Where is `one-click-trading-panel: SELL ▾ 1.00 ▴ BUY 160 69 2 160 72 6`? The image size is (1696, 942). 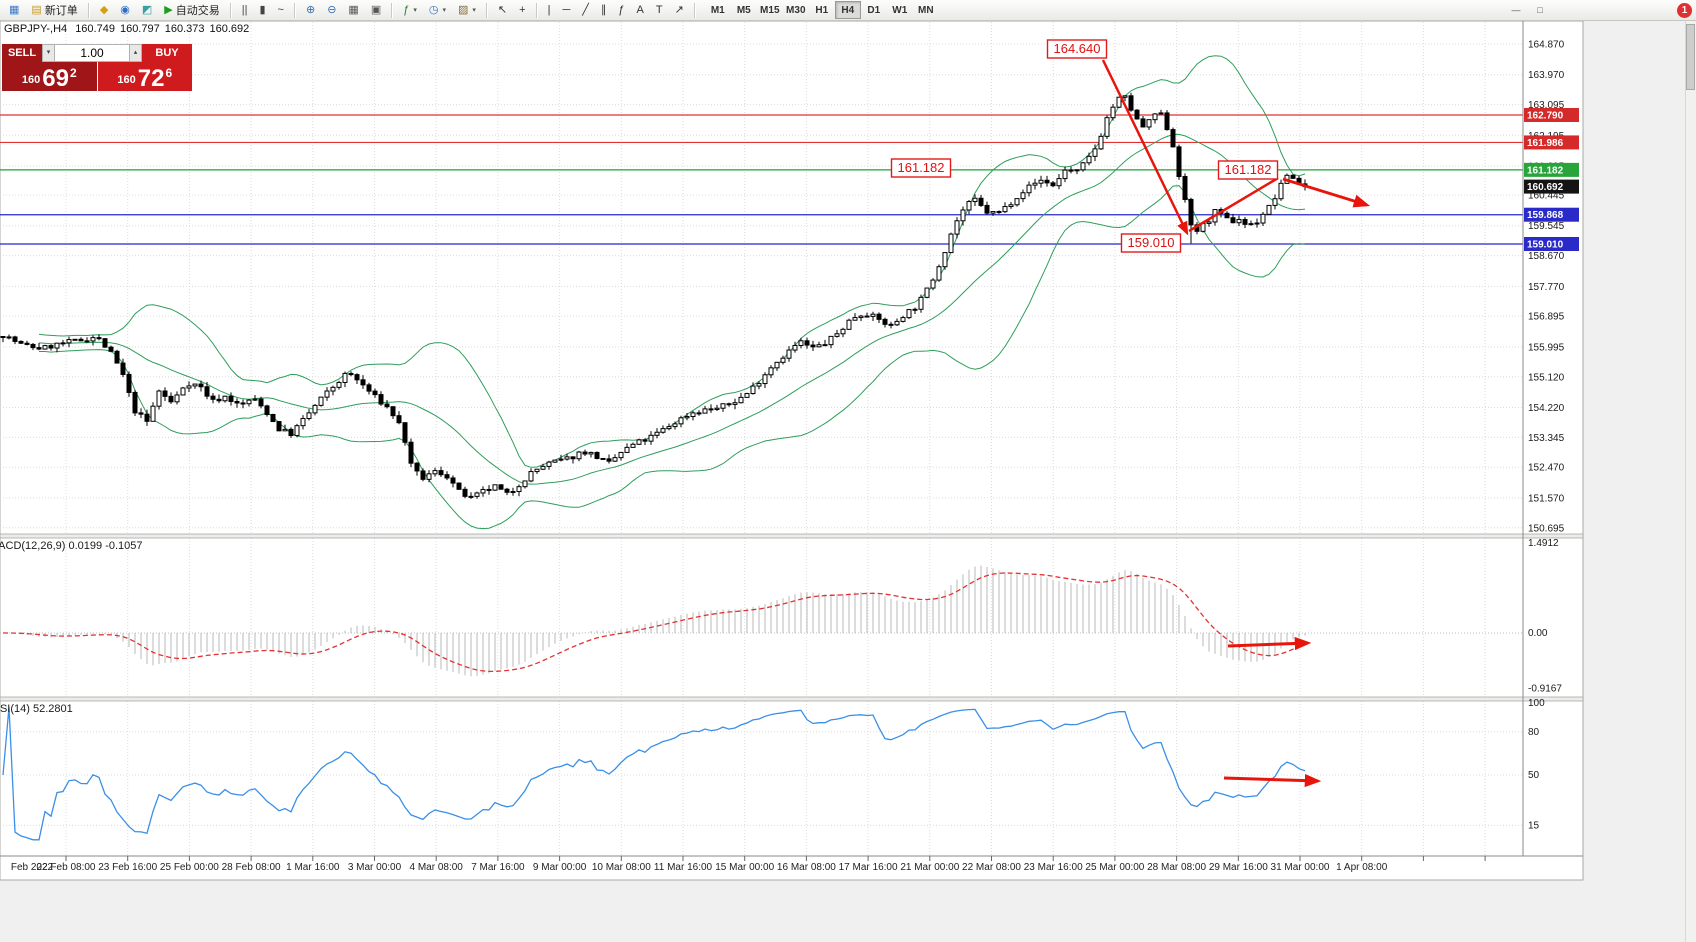
one-click-trading-panel: SELL ▾ 1.00 ▴ BUY 160 69 2 160 72 6 is located at coordinates (97, 67).